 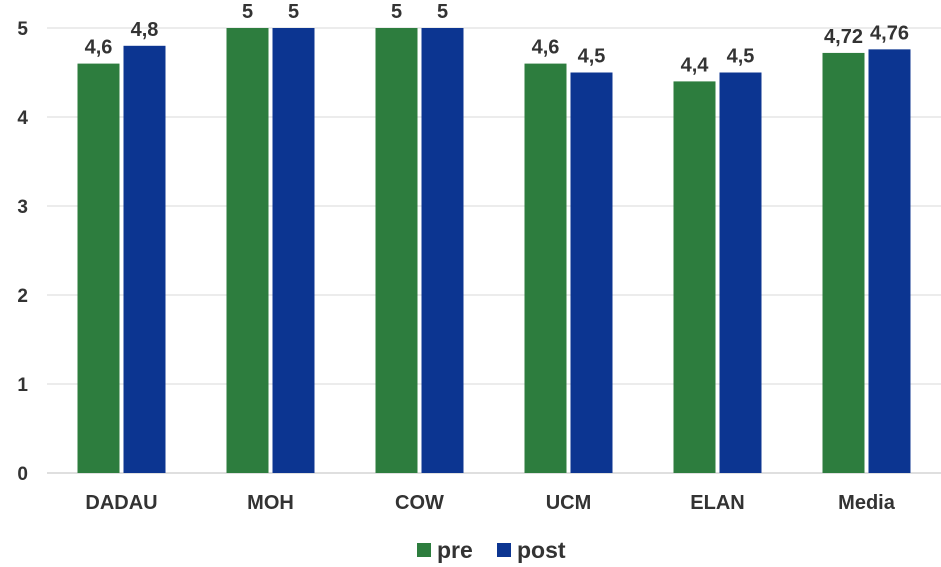 I want to click on bar-pre-elan, so click(x=694, y=277).